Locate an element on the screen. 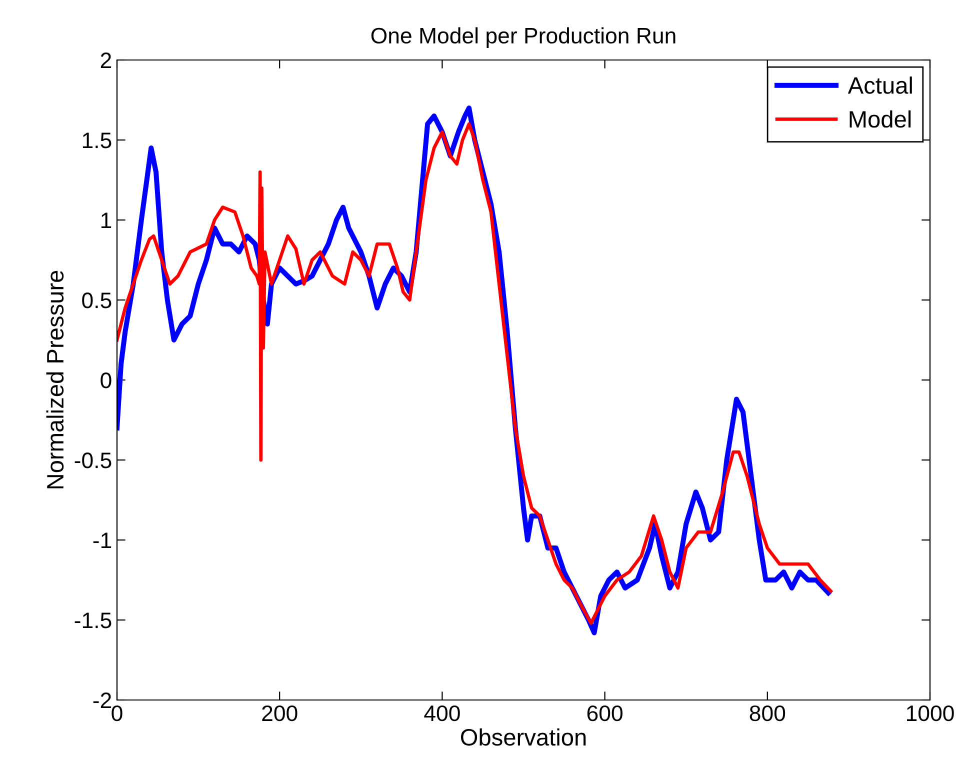  y-tick-label: 2 is located at coordinates (106, 60).